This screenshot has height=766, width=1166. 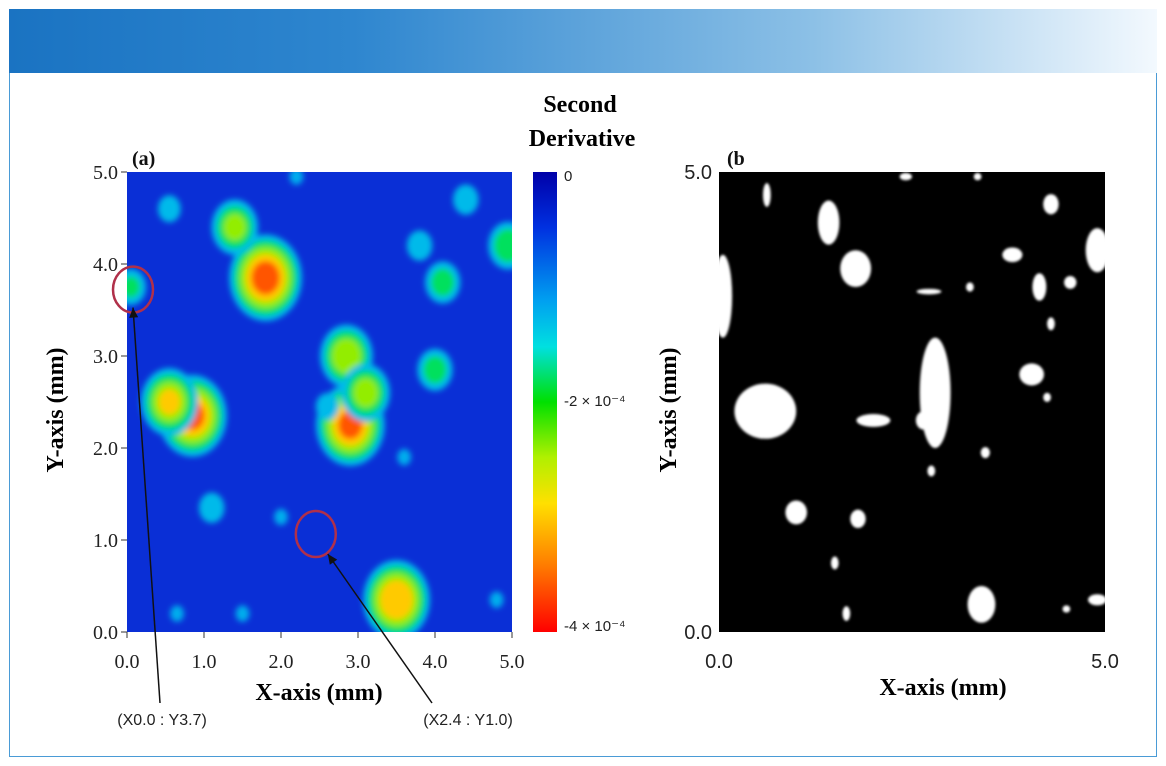 What do you see at coordinates (594, 401) in the screenshot?
I see `colorbar-ticks: 0 -2 × 10⁻⁴ -4 × 10⁻⁴` at bounding box center [594, 401].